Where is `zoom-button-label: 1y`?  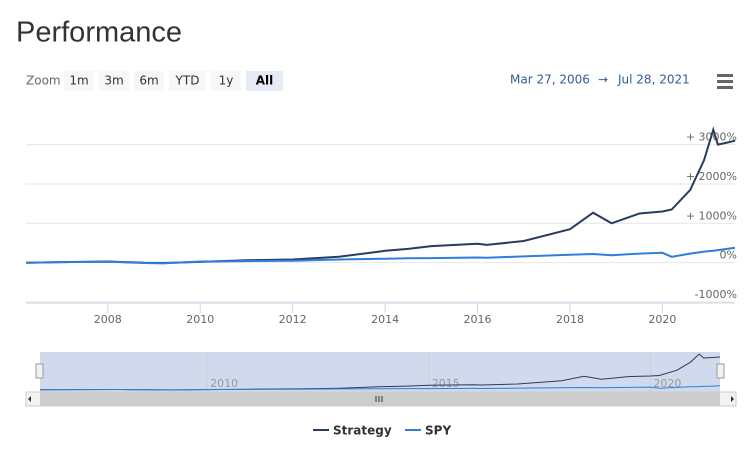 zoom-button-label: 1y is located at coordinates (226, 81).